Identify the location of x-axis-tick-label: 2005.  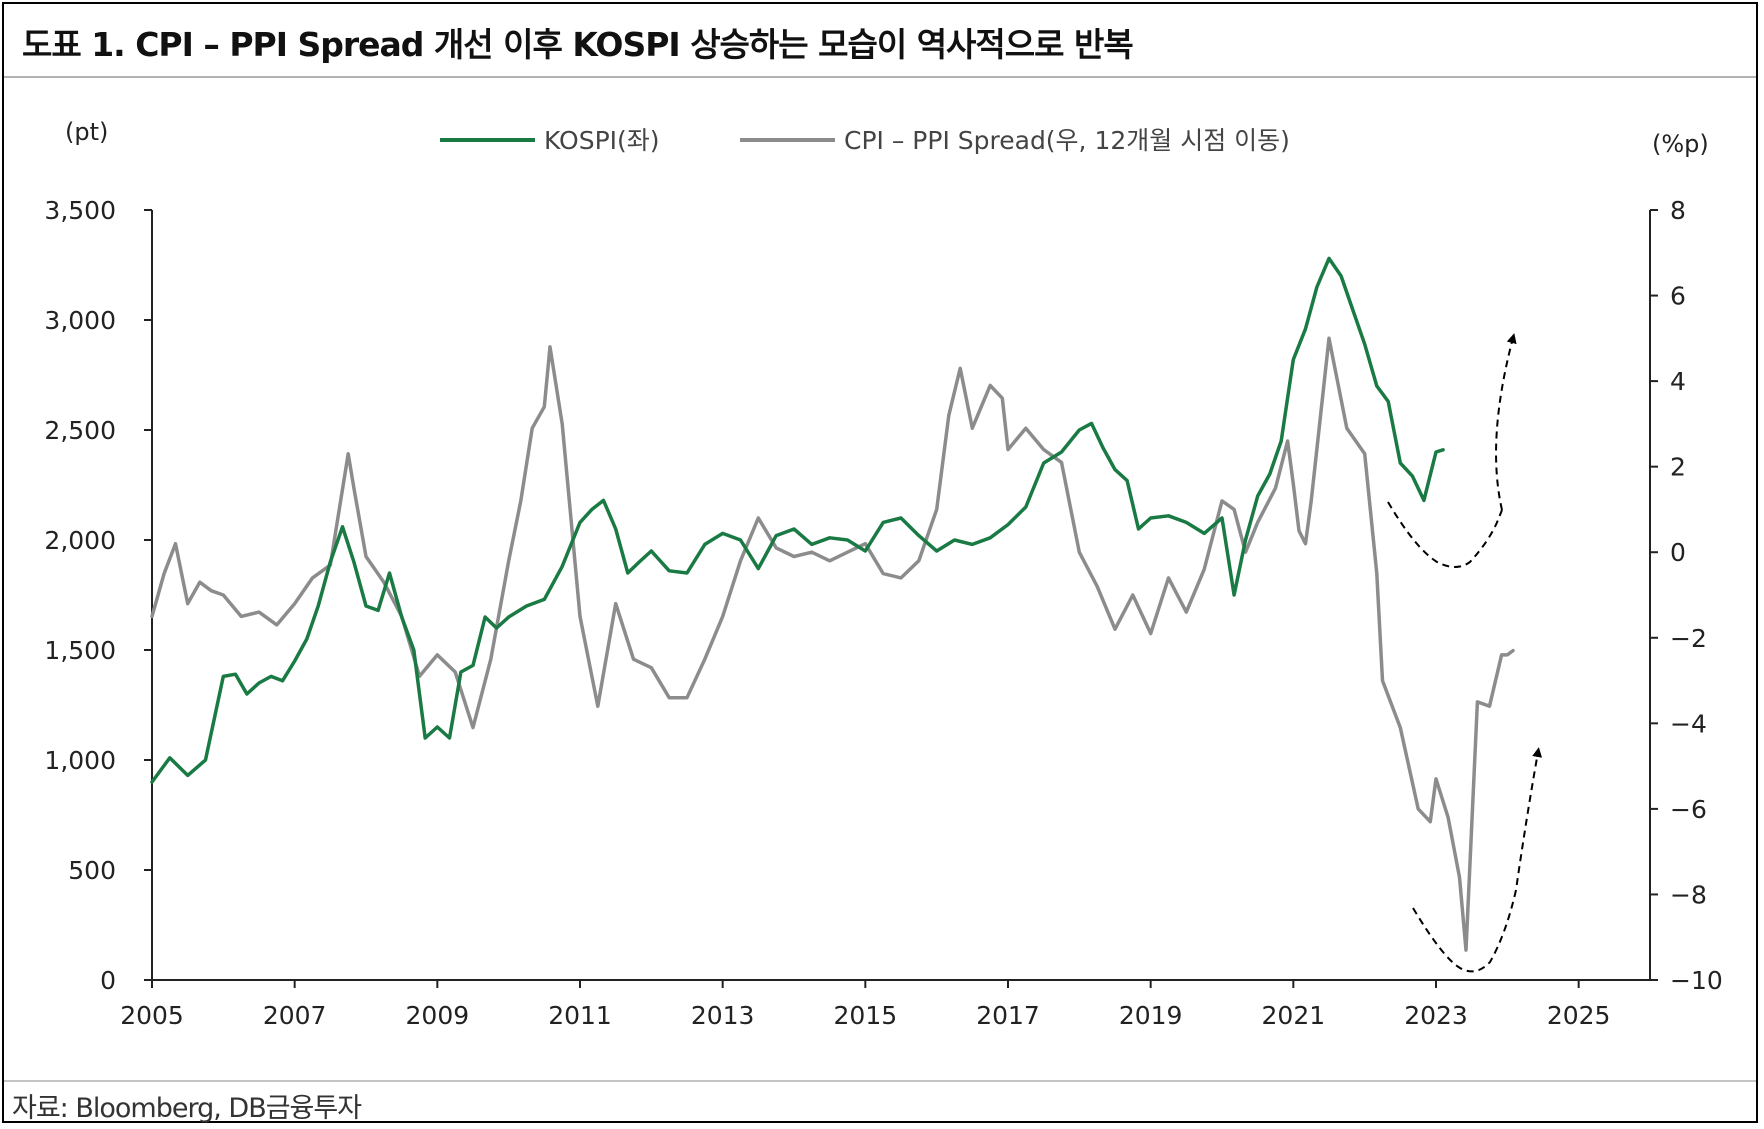
(152, 1015).